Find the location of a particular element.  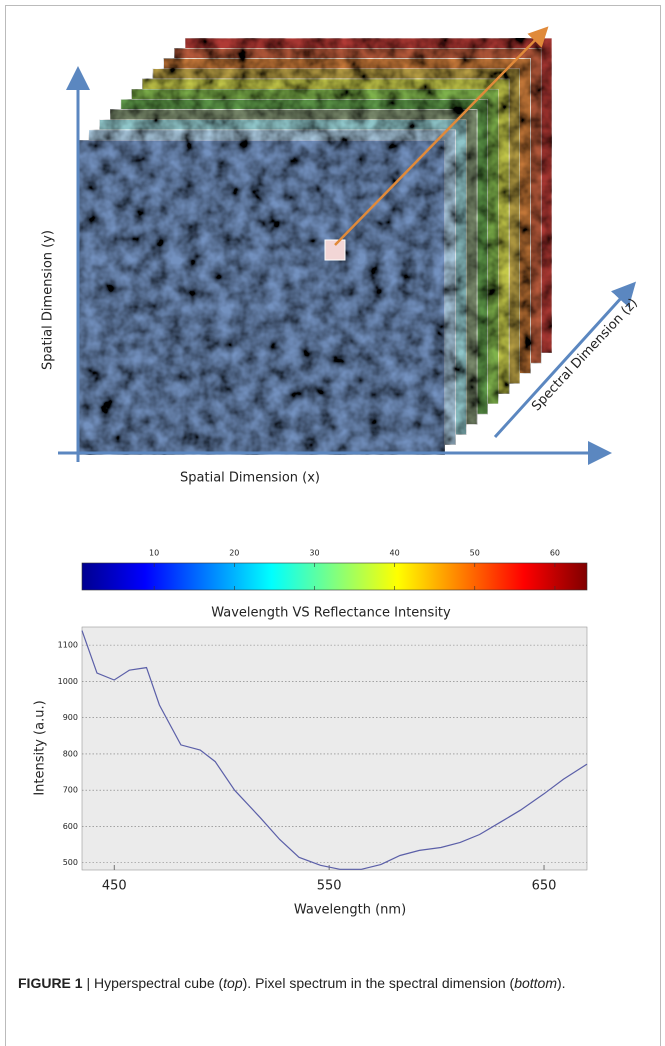

caption-label: FIGURE 1 is located at coordinates (50, 983).